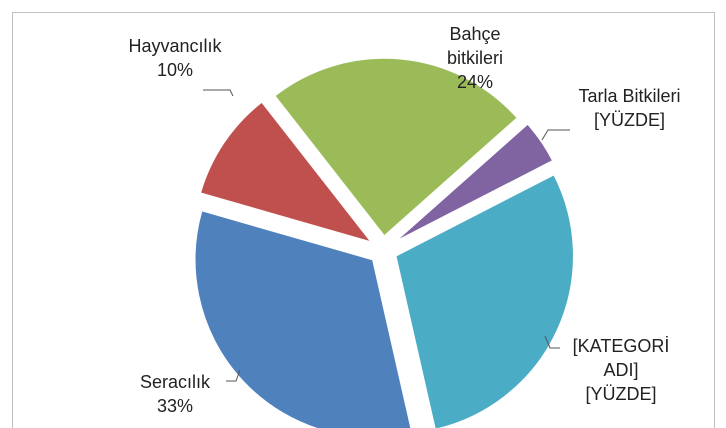  Describe the element at coordinates (475, 82) in the screenshot. I see `value-label: 24%` at that location.